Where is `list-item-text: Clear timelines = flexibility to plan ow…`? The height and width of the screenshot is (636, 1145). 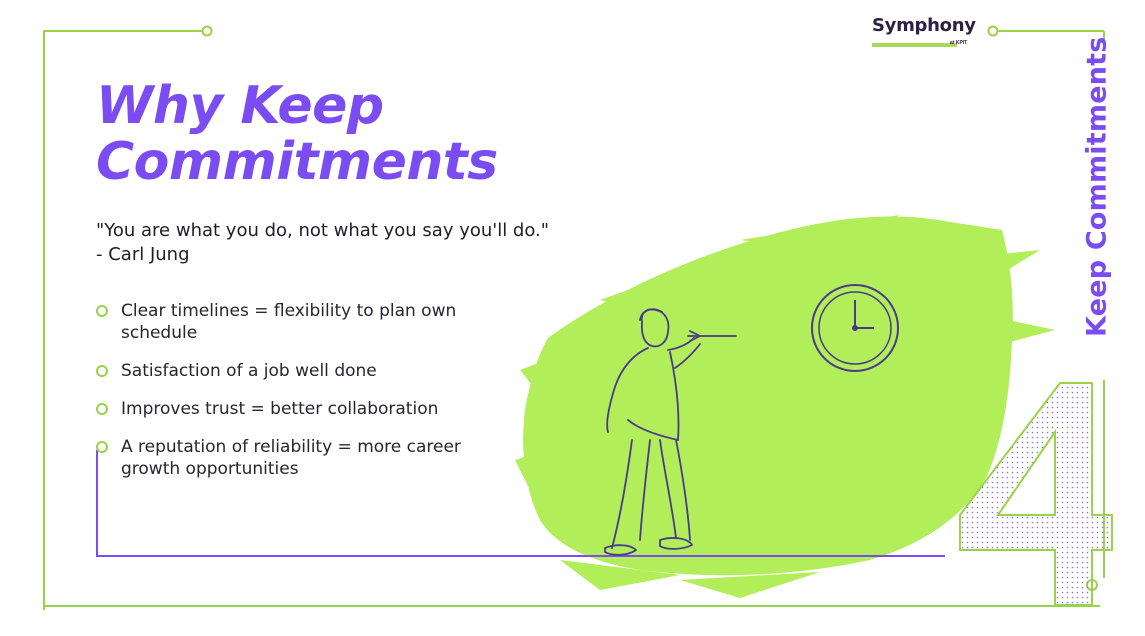 list-item-text: Clear timelines = flexibility to plan ow… is located at coordinates (289, 322).